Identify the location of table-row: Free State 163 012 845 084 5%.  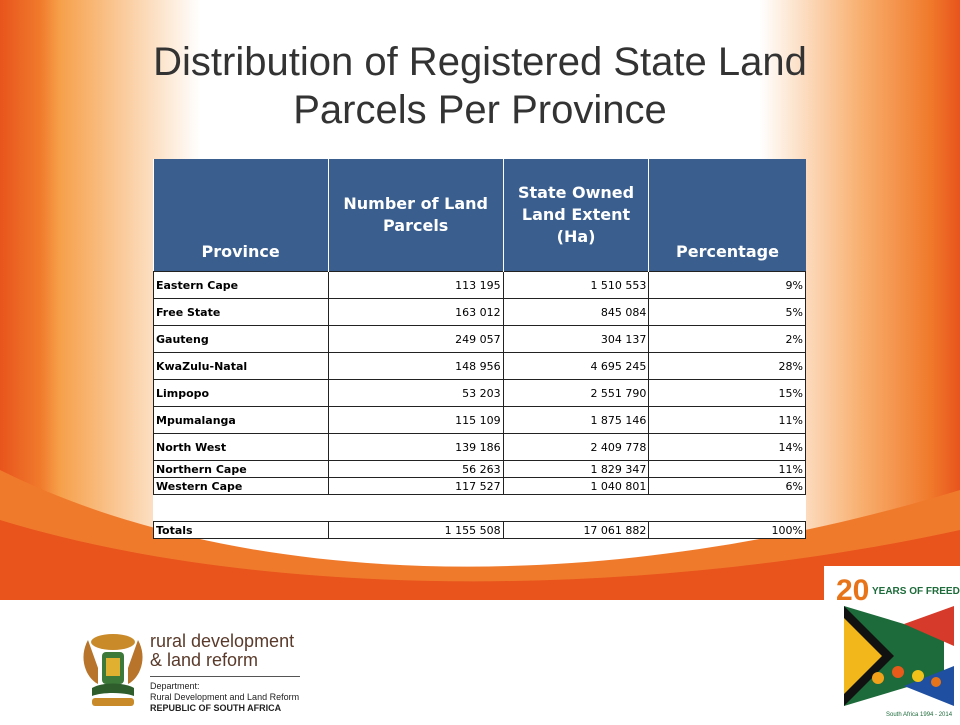
(479, 312).